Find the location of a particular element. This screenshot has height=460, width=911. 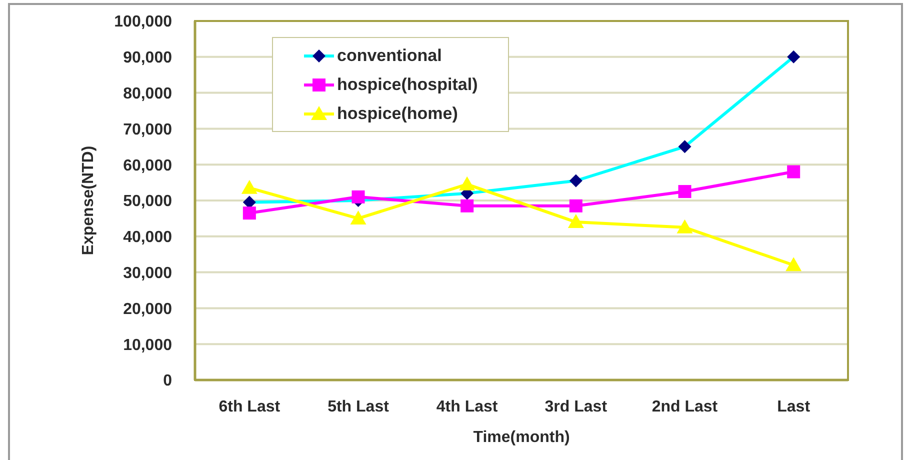

x-tick-label: 4th Last is located at coordinates (467, 407).